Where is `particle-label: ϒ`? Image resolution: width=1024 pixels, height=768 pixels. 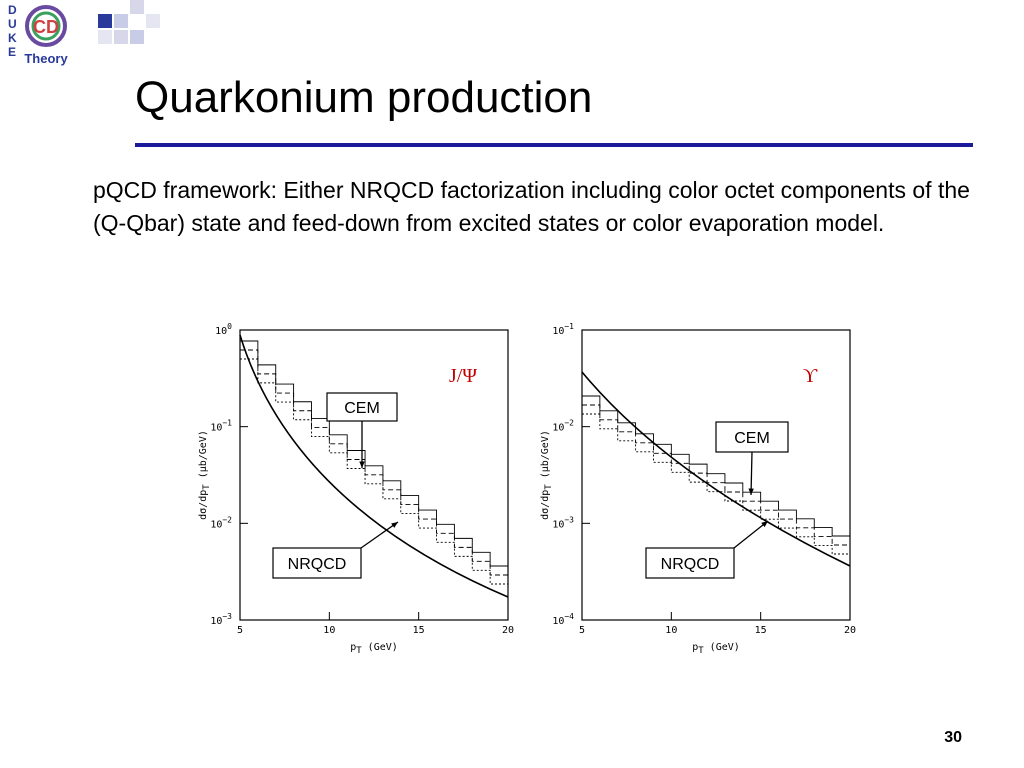
particle-label: ϒ is located at coordinates (810, 376).